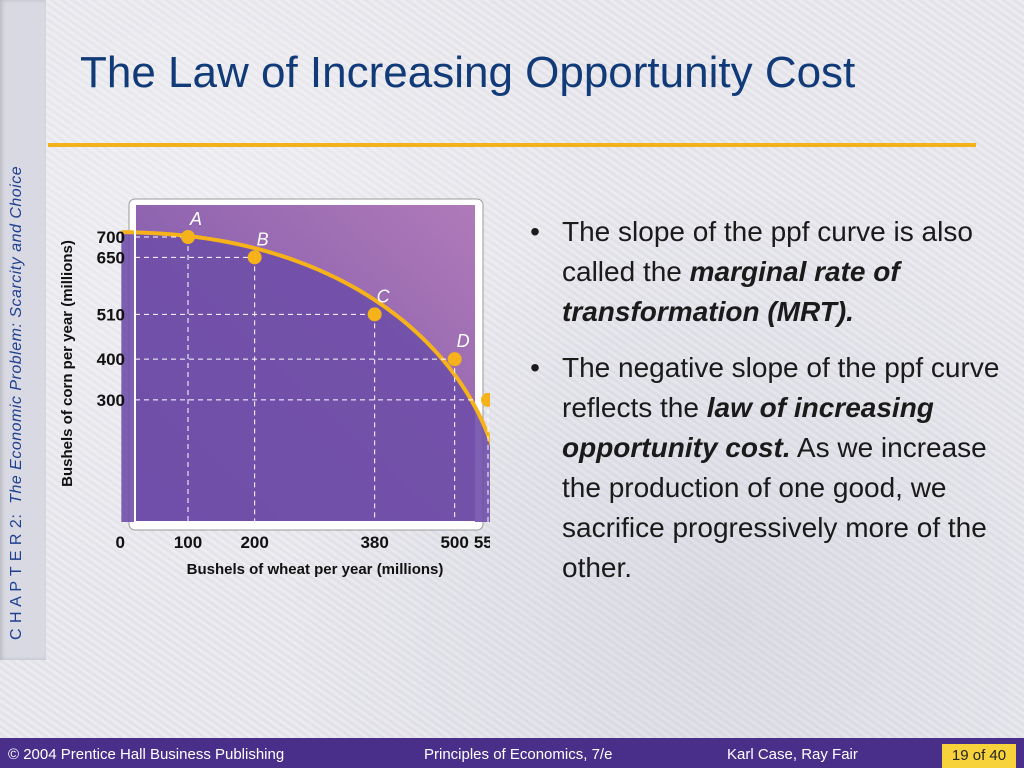 The image size is (1024, 768). What do you see at coordinates (482, 542) in the screenshot?
I see `x-tick-label: 550` at bounding box center [482, 542].